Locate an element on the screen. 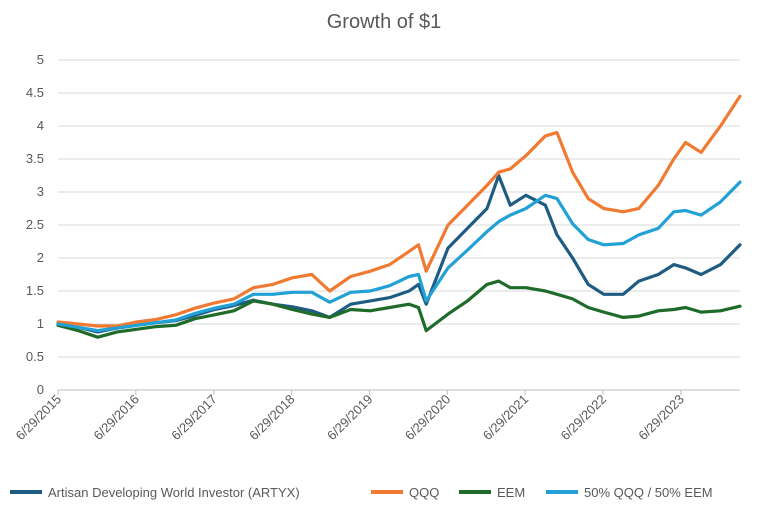 This screenshot has width=769, height=515. series-line-eem is located at coordinates (399, 309).